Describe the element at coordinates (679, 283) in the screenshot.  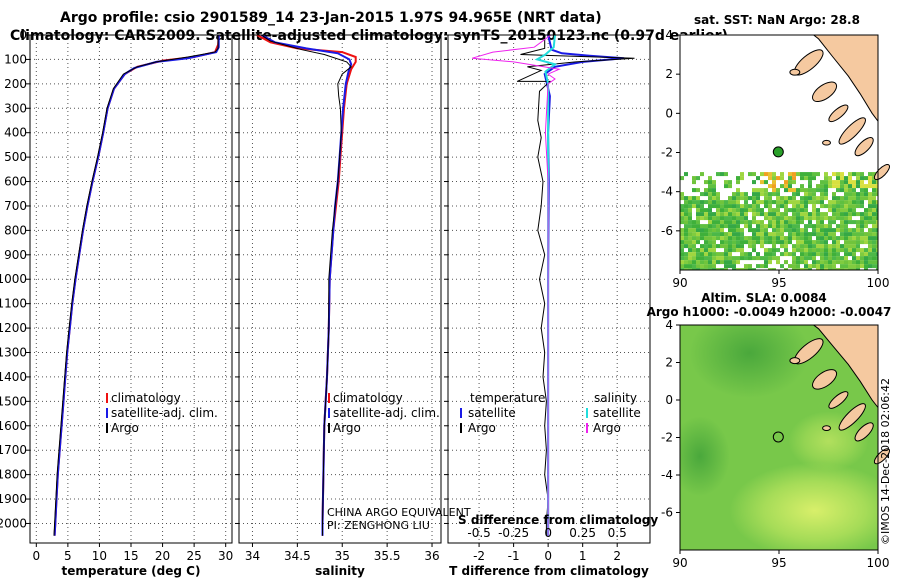
I see `sst-map-xtick-label: 90` at that location.